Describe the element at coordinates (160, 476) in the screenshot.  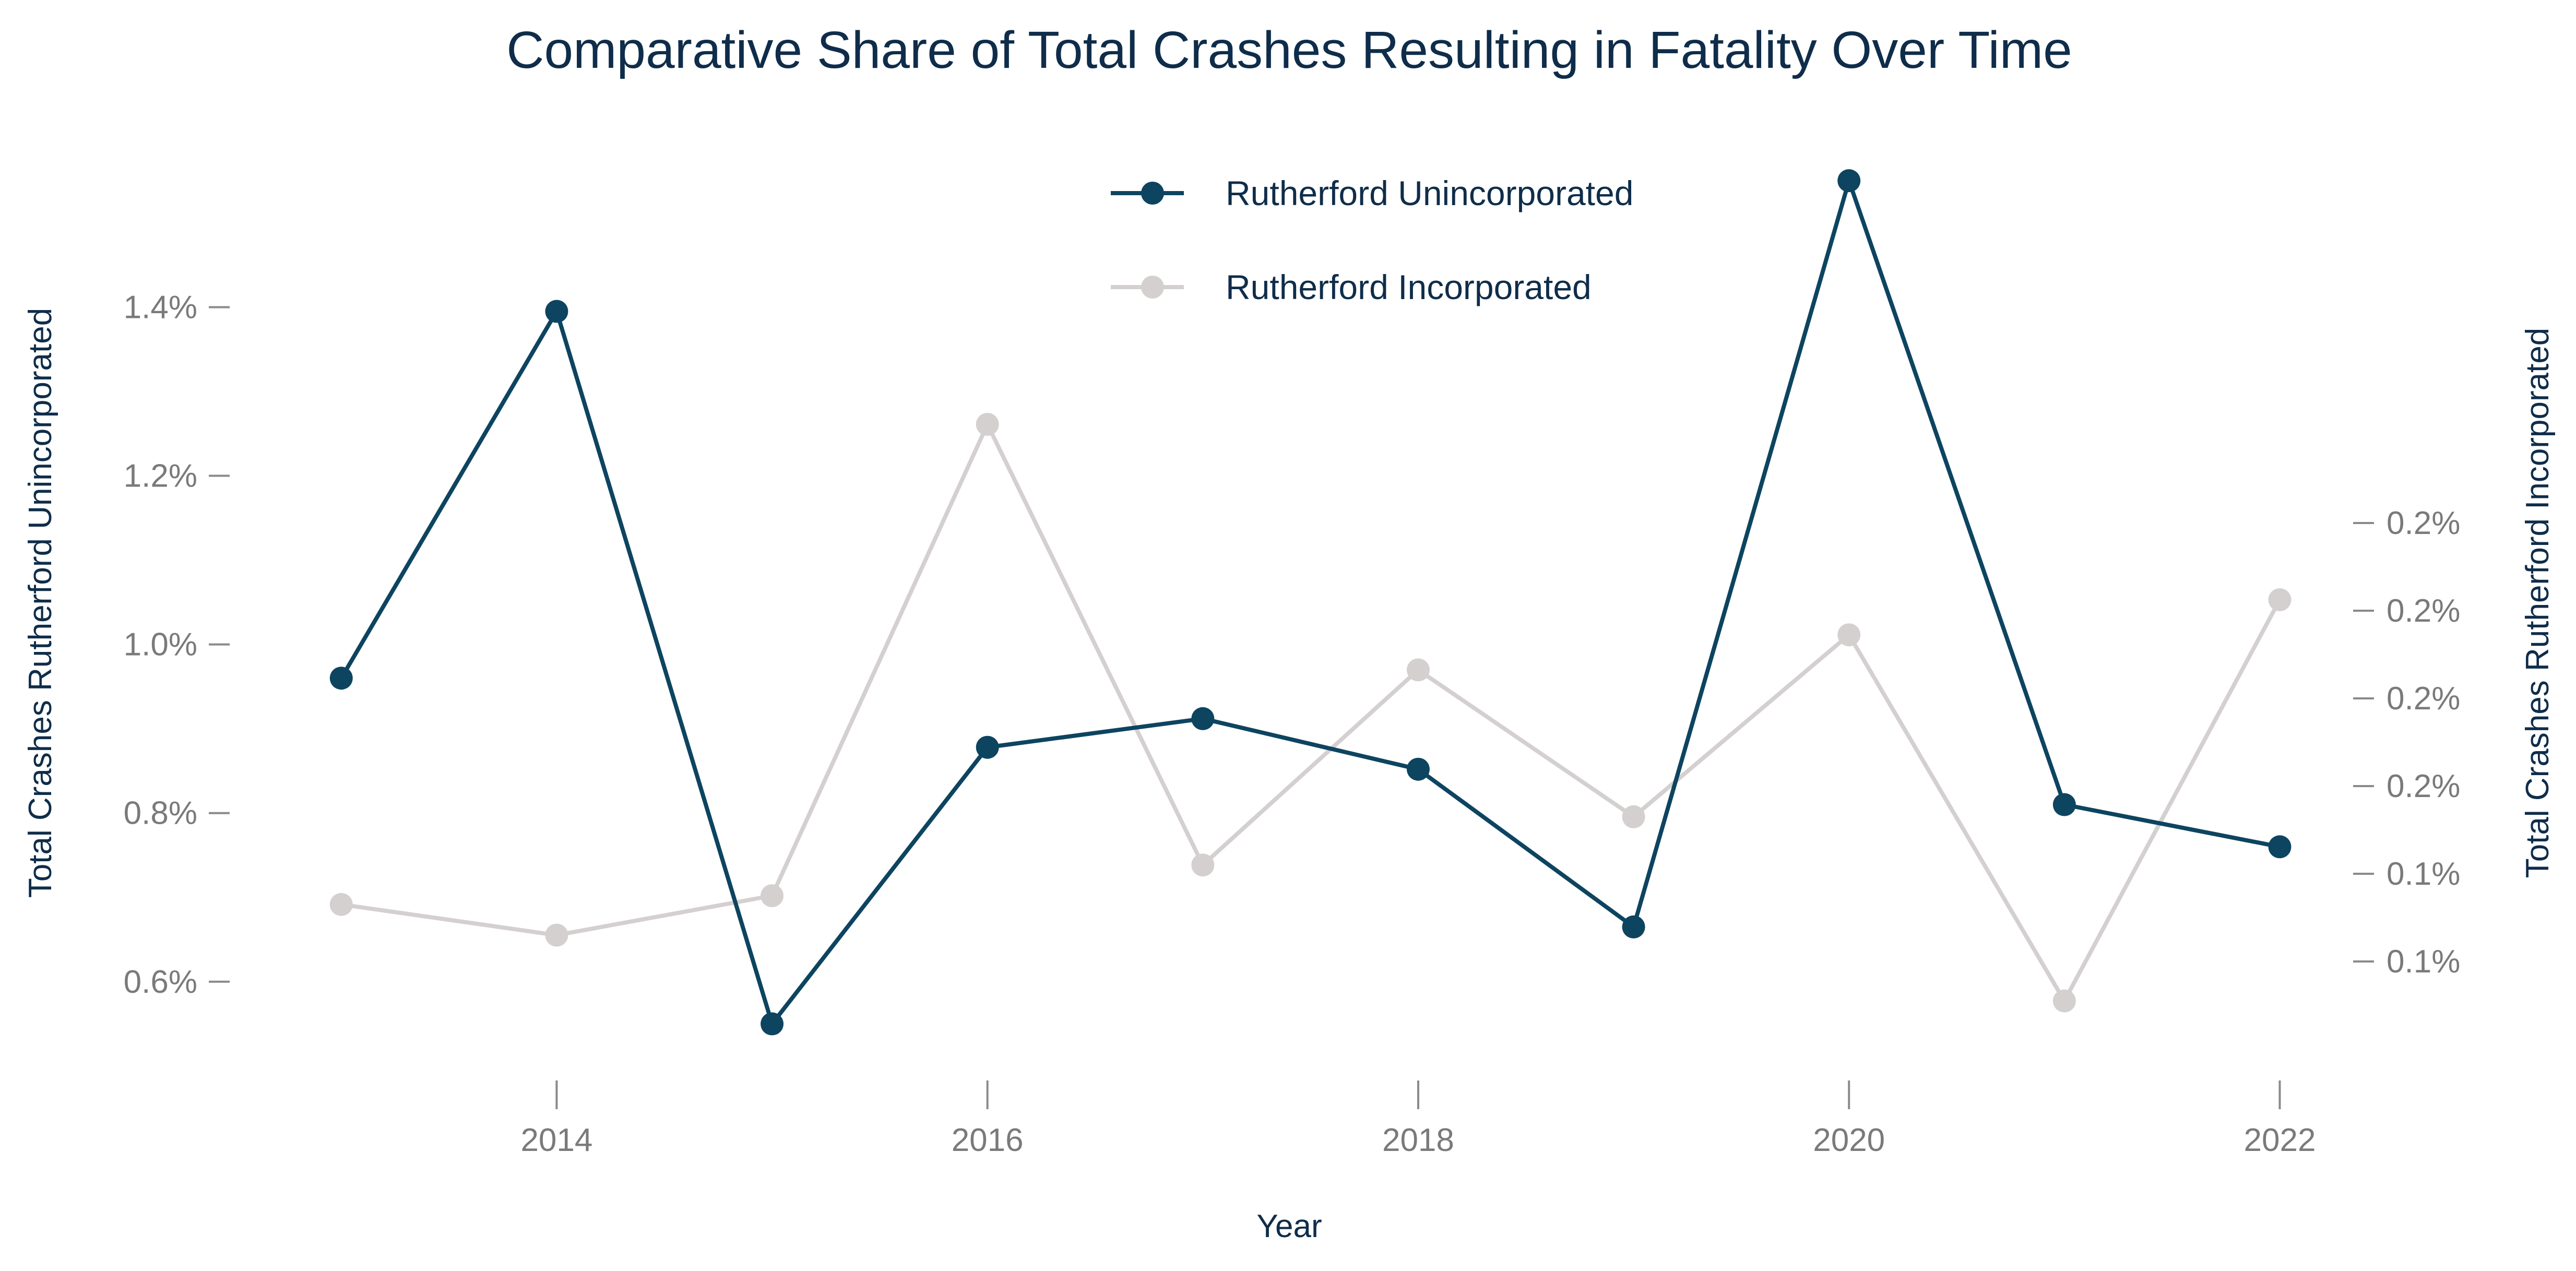
I see `y-left-tick-label: 1.2%` at that location.